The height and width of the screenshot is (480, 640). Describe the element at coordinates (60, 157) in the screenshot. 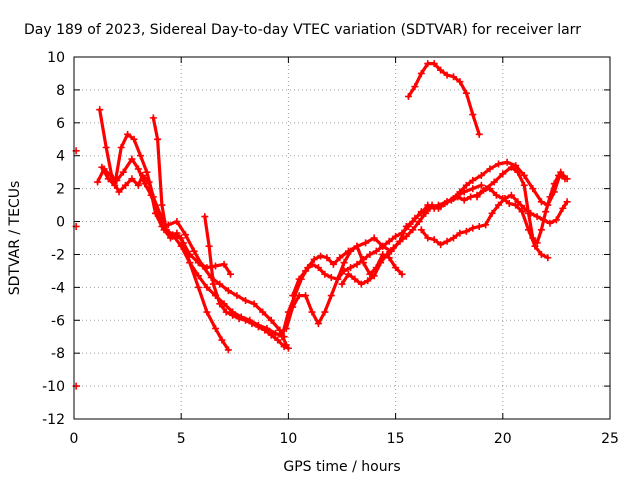

I see `y-tick-label: 4` at that location.